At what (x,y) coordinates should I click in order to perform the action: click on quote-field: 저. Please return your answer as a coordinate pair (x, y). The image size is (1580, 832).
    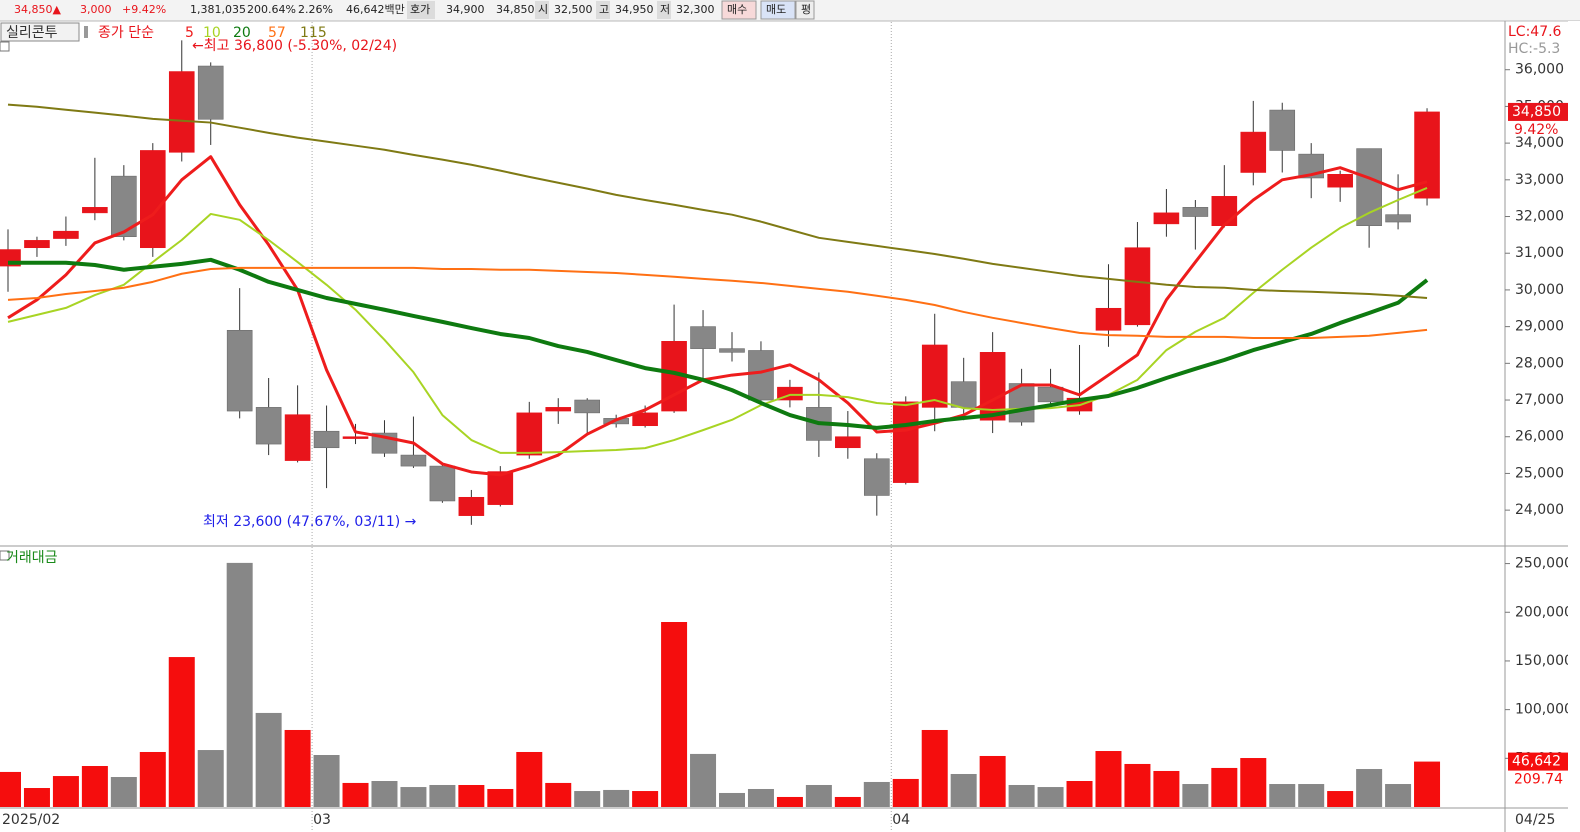
    Looking at the image, I should click on (665, 9).